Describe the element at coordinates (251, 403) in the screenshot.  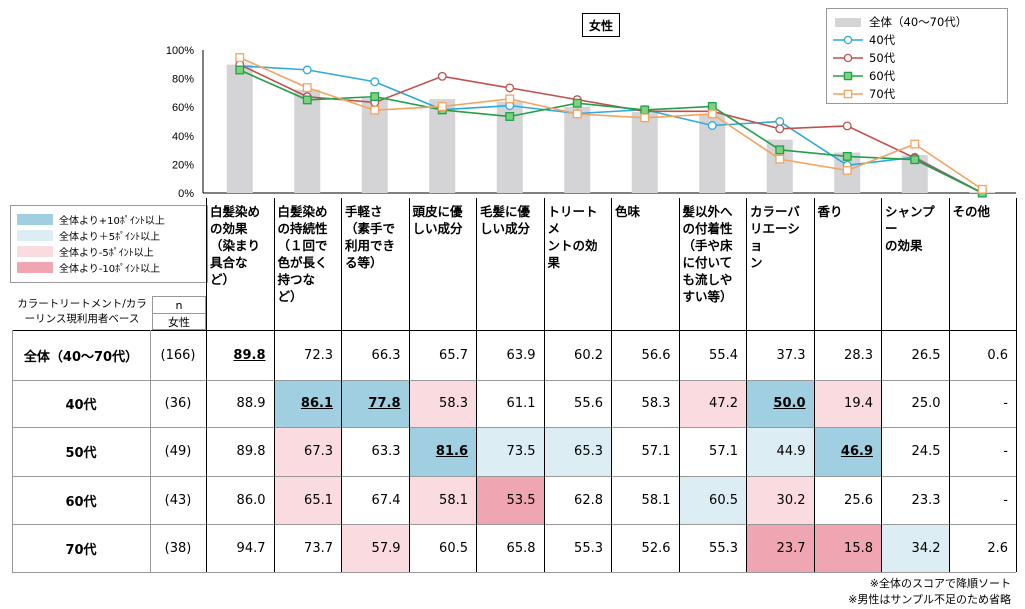
I see `table-cell: 88.9` at that location.